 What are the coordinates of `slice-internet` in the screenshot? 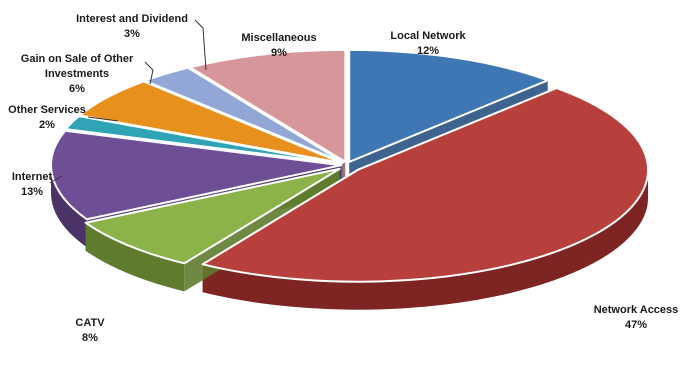 It's located at (196, 175).